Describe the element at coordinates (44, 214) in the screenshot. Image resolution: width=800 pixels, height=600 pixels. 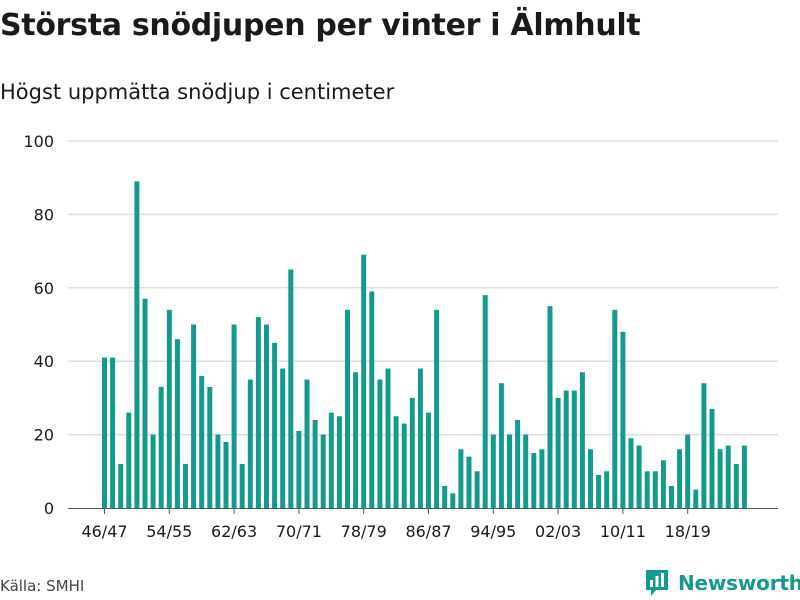
I see `y-tick-label: 80` at that location.